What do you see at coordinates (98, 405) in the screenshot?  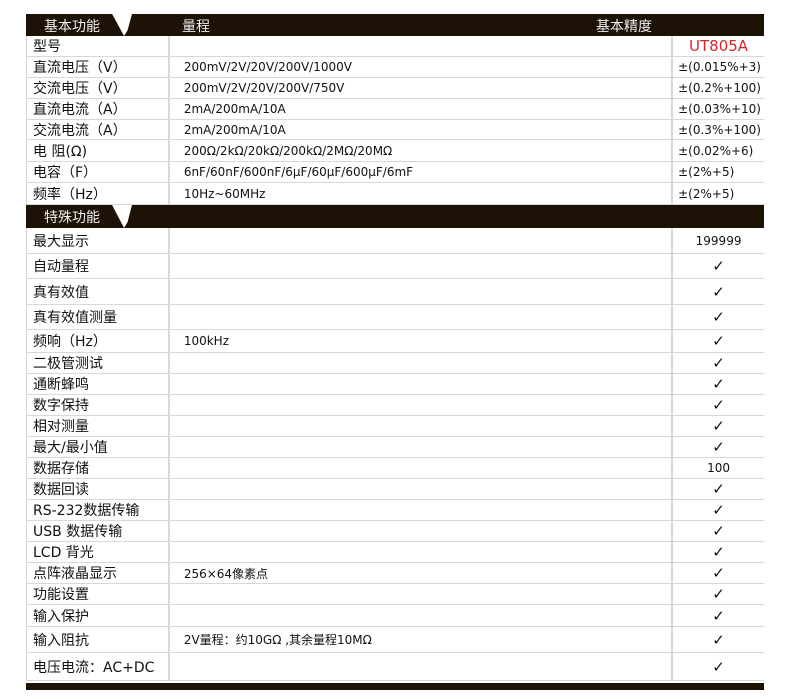 I see `feature-name: 数字保持` at bounding box center [98, 405].